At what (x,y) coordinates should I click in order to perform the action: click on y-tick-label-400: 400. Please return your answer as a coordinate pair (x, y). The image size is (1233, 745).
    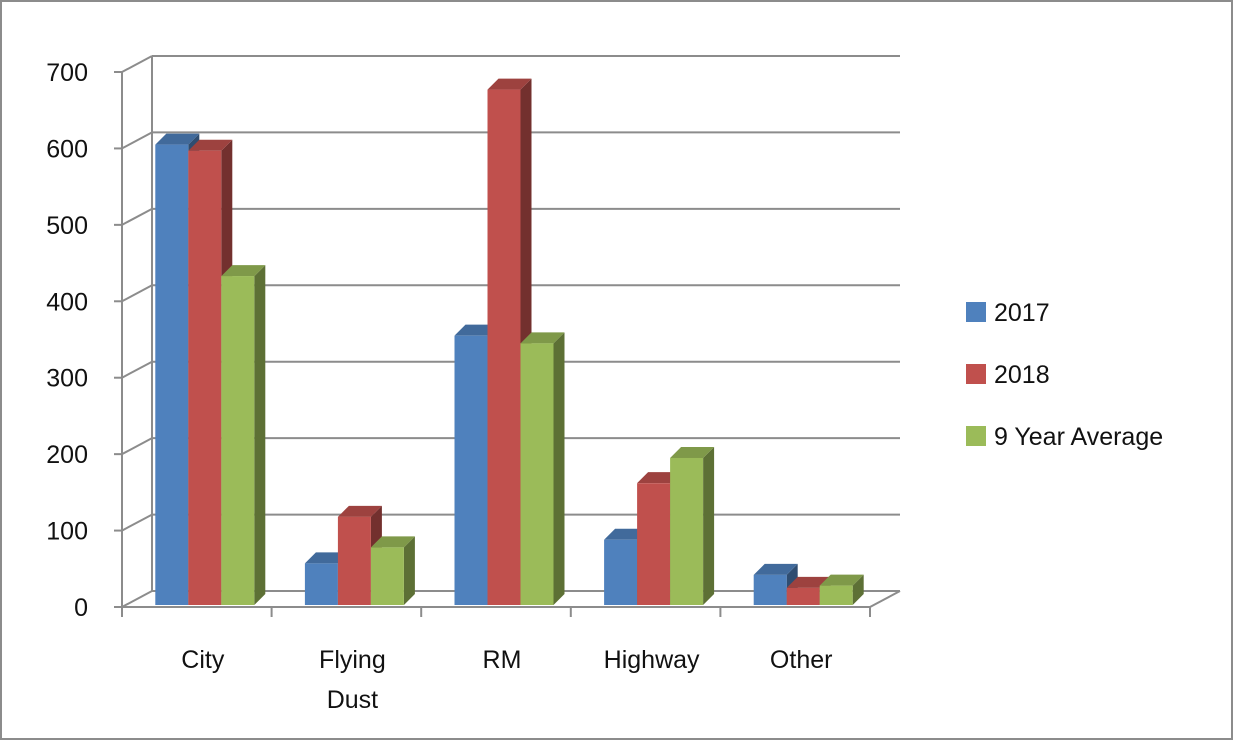
    Looking at the image, I should click on (67, 302).